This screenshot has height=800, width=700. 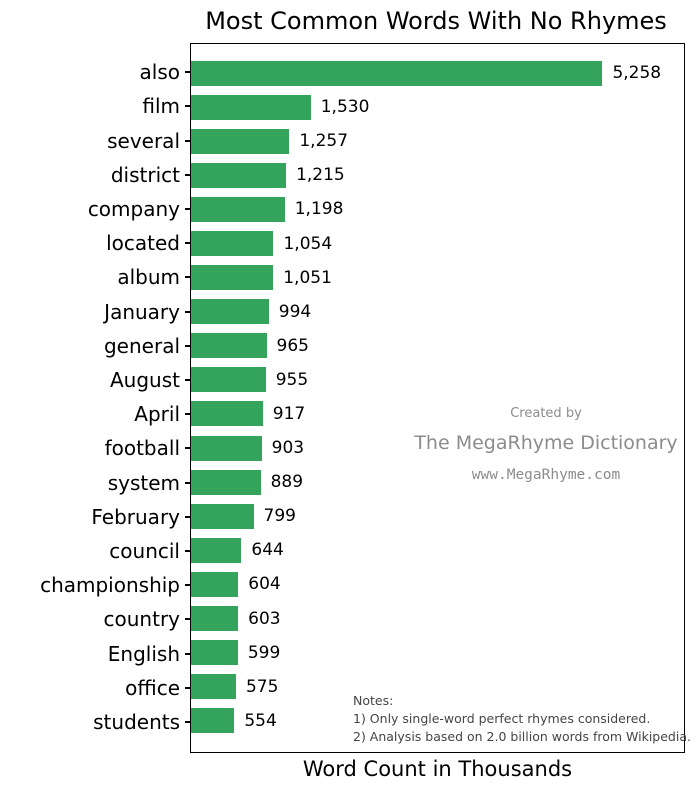 What do you see at coordinates (142, 448) in the screenshot?
I see `y-tick-label: football` at bounding box center [142, 448].